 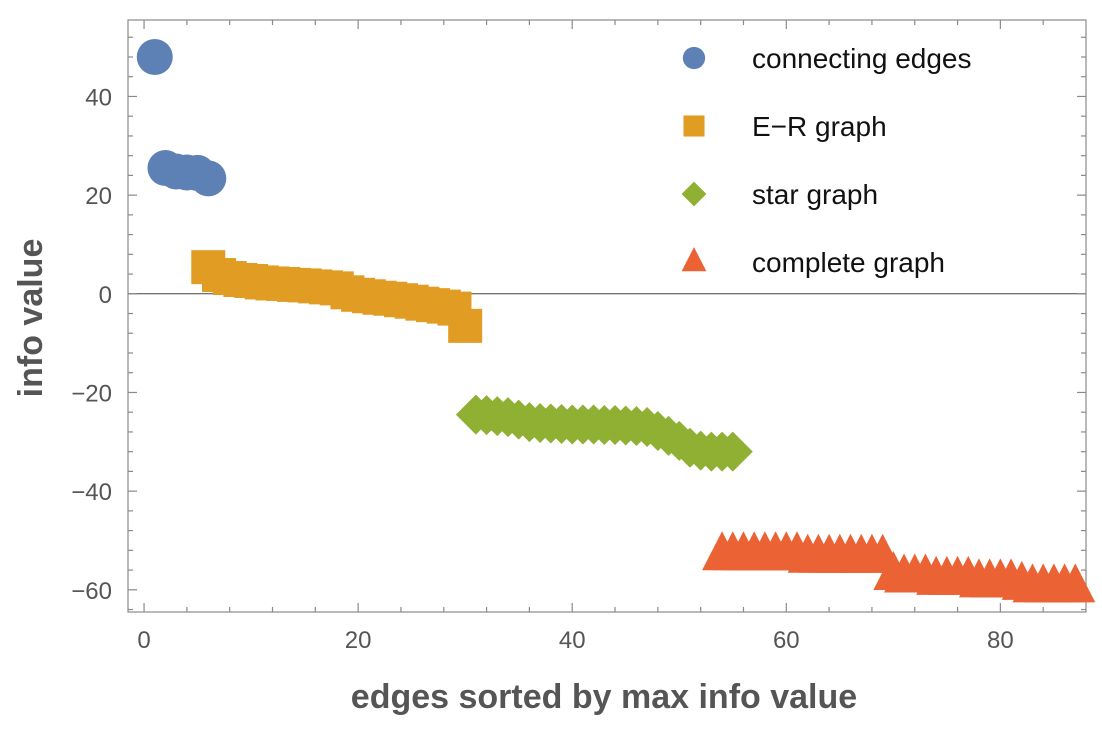 What do you see at coordinates (31, 318) in the screenshot?
I see `y-axis-title: info value` at bounding box center [31, 318].